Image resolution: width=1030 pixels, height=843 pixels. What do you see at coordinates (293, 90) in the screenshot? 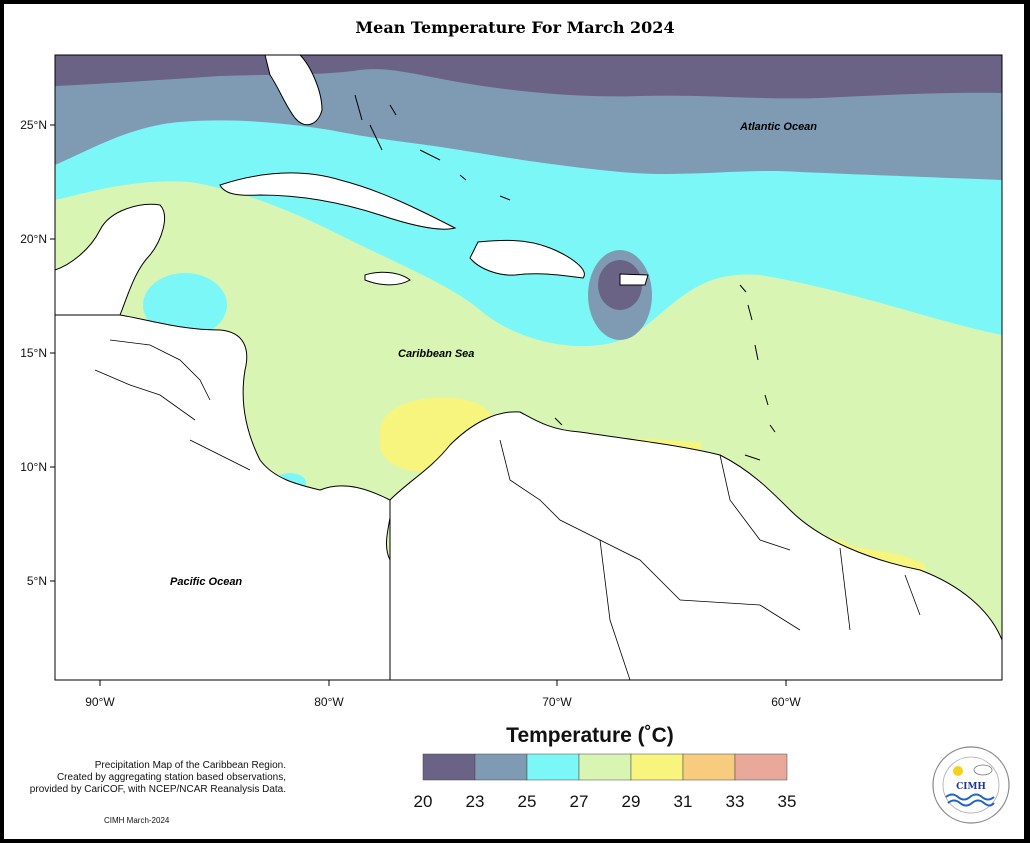
I see `florida` at bounding box center [293, 90].